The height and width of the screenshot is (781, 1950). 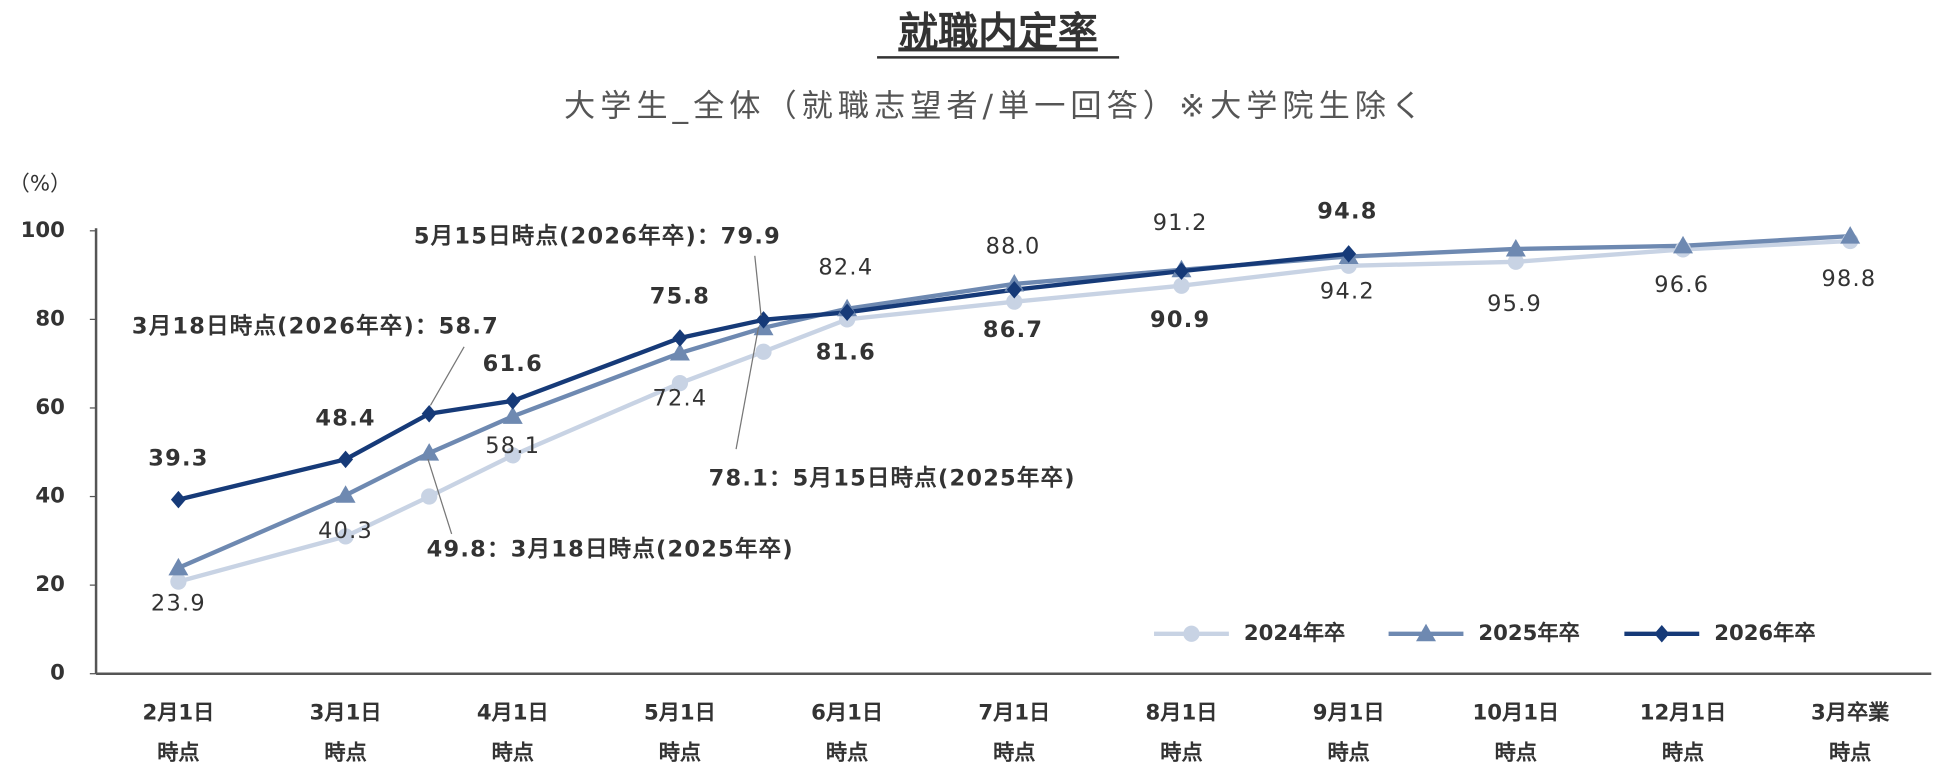 I want to click on x-tick-label: 6月1日, so click(x=847, y=712).